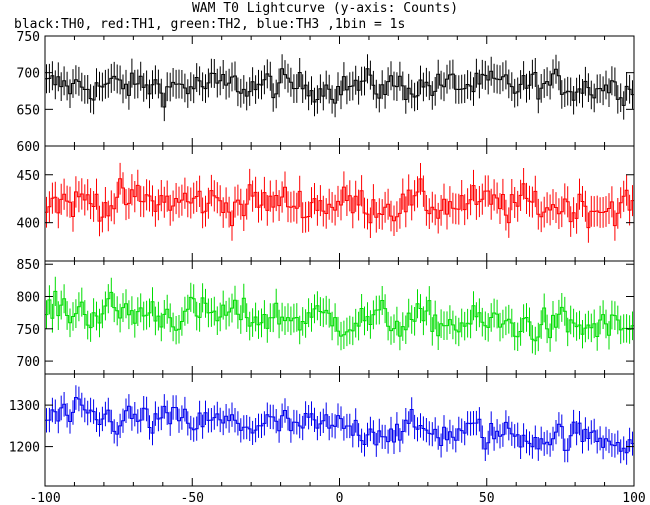 This screenshot has height=505, width=650. I want to click on y-tick-label-TH1: 450, so click(28, 176).